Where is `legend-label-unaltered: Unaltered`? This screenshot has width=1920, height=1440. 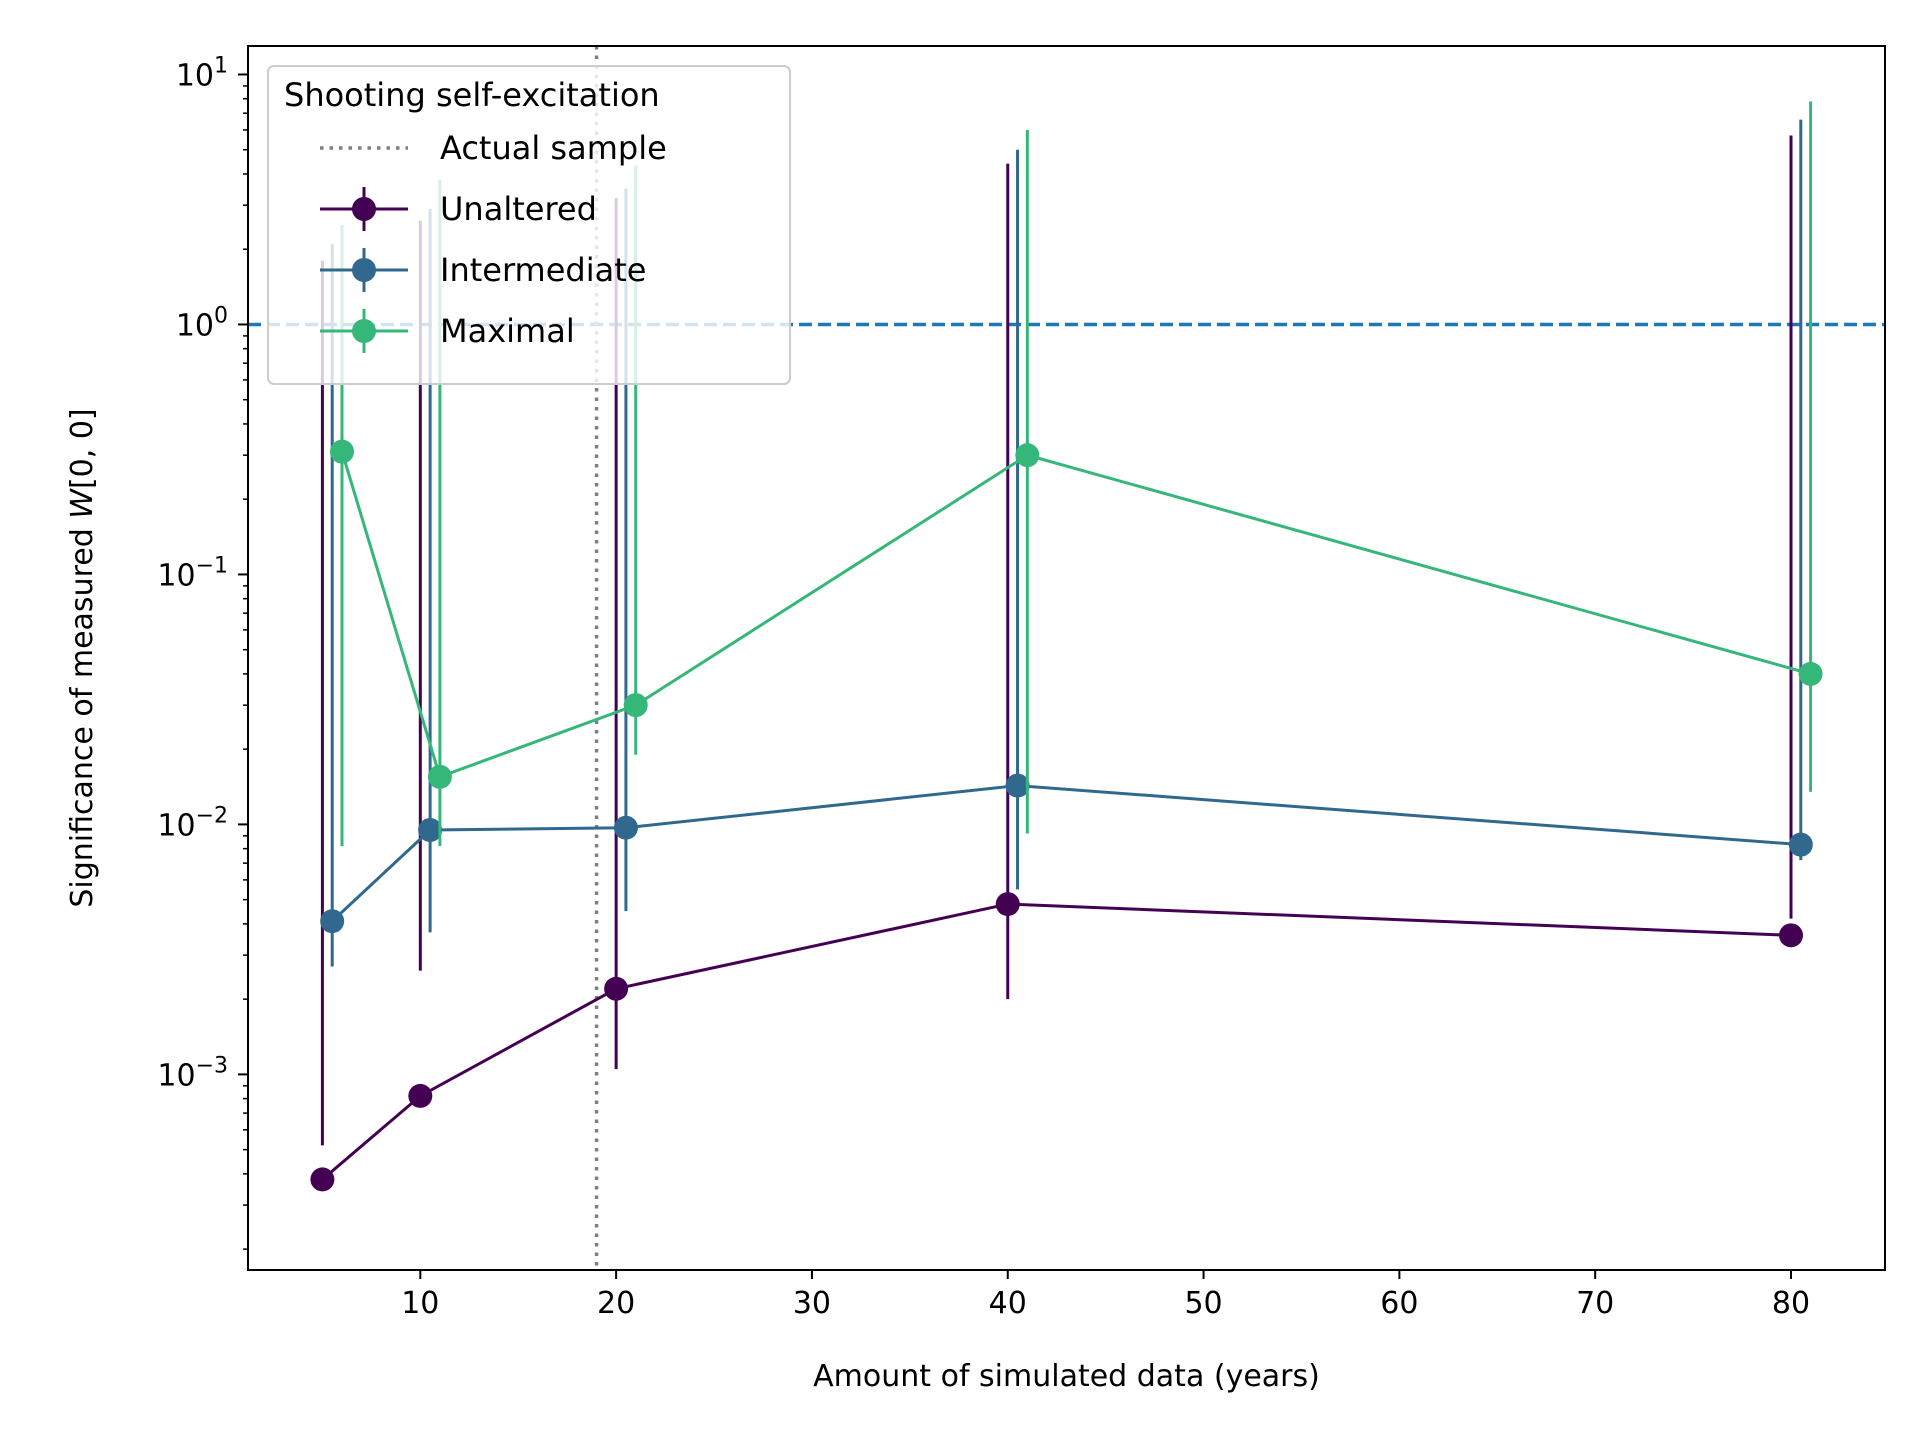
legend-label-unaltered: Unaltered is located at coordinates (518, 209).